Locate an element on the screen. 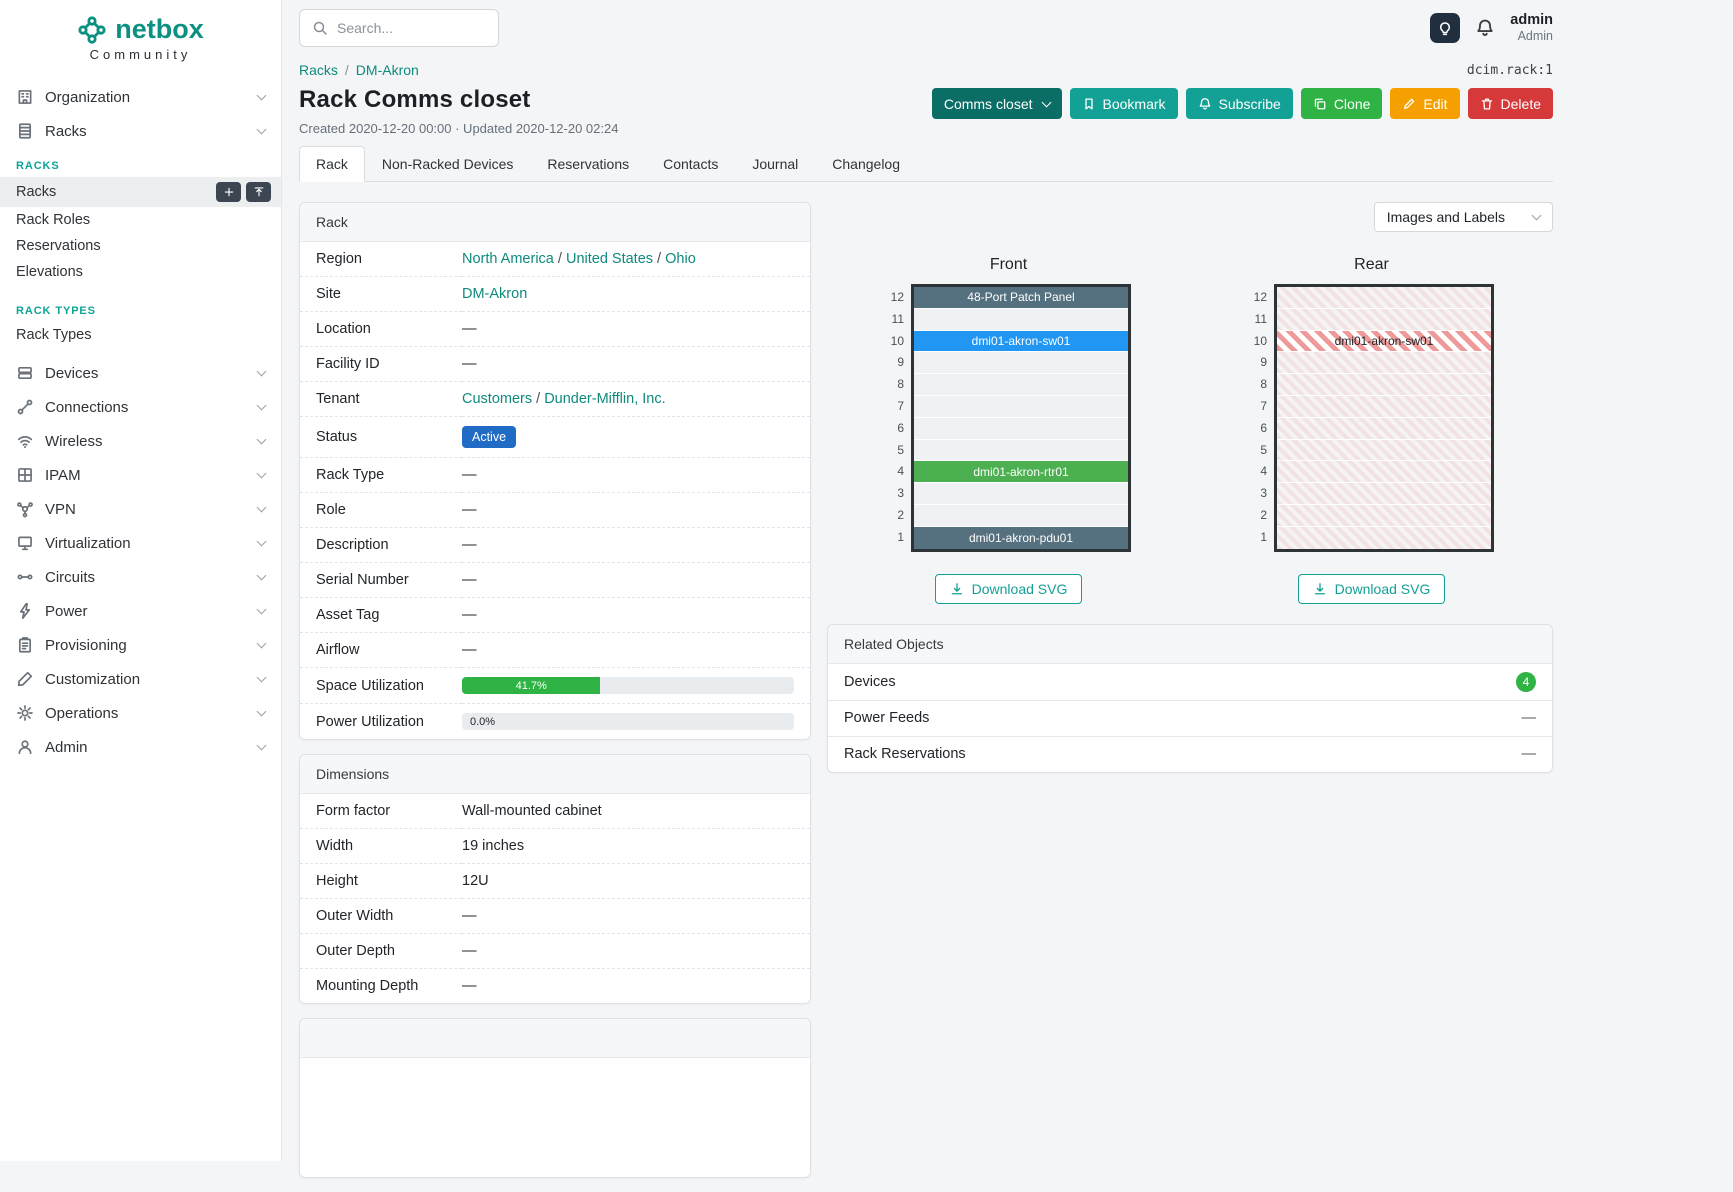  link-ohio: Ohio is located at coordinates (680, 259).